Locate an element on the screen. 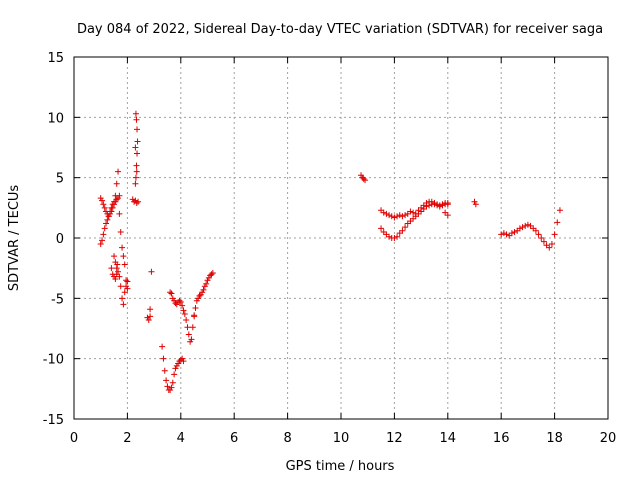 The height and width of the screenshot is (480, 640). y-tick-label: -10 is located at coordinates (53, 360).